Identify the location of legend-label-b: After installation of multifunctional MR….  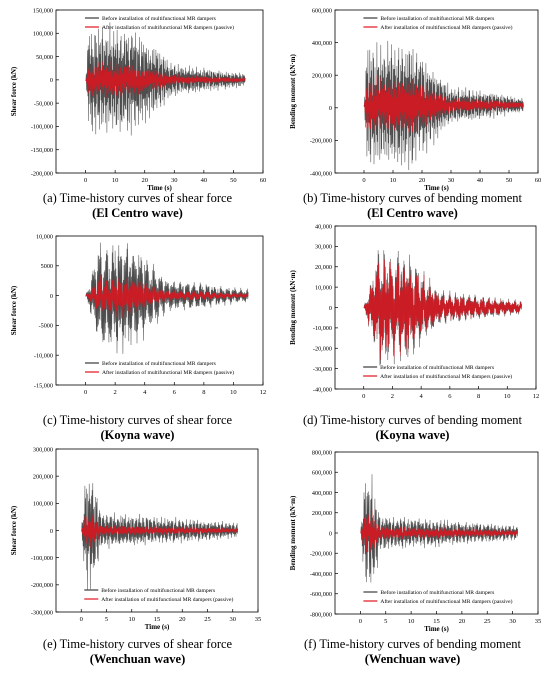
(446, 27).